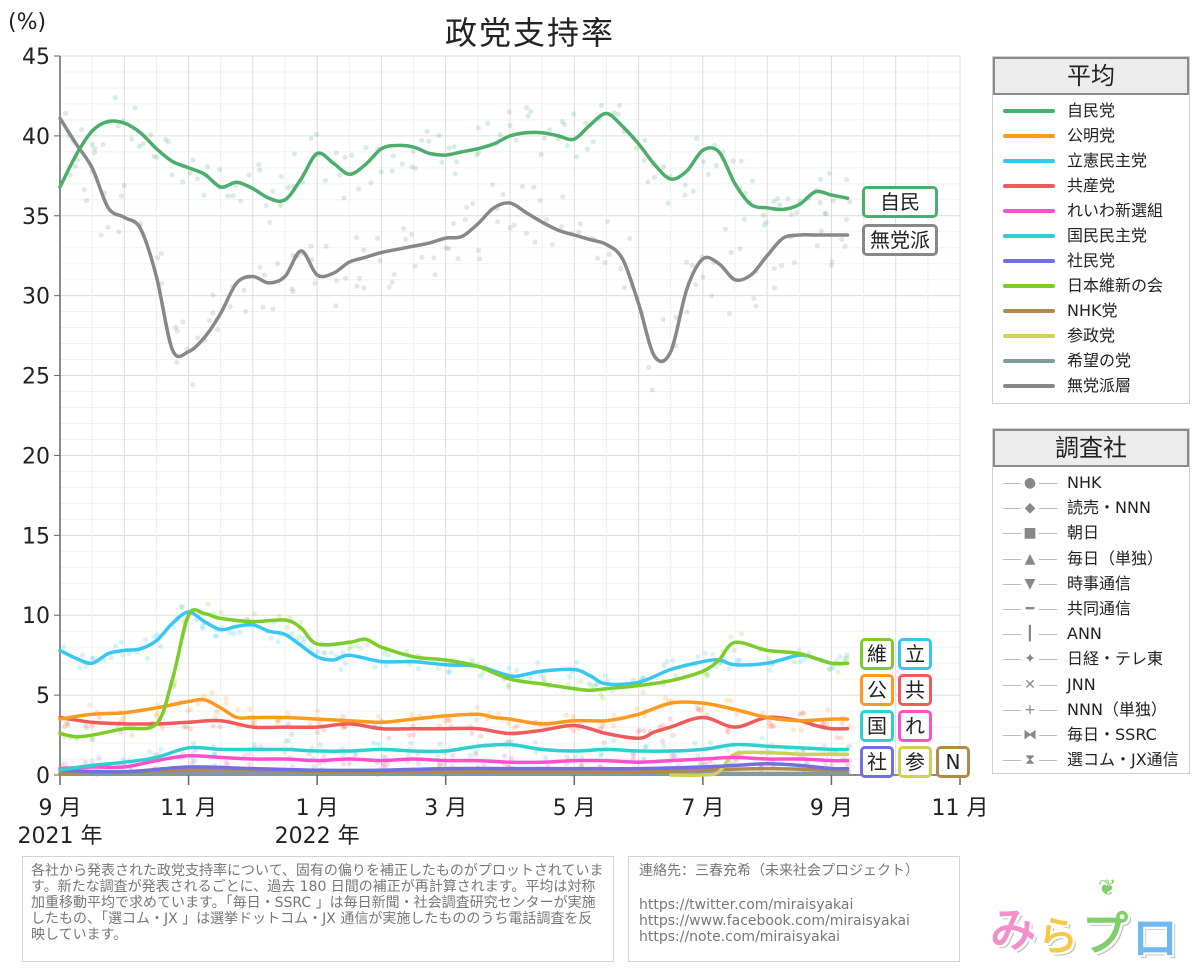 Image resolution: width=1200 pixels, height=970 pixels. What do you see at coordinates (1030, 709) in the screenshot?
I see `legend-marker-icon: +` at bounding box center [1030, 709].